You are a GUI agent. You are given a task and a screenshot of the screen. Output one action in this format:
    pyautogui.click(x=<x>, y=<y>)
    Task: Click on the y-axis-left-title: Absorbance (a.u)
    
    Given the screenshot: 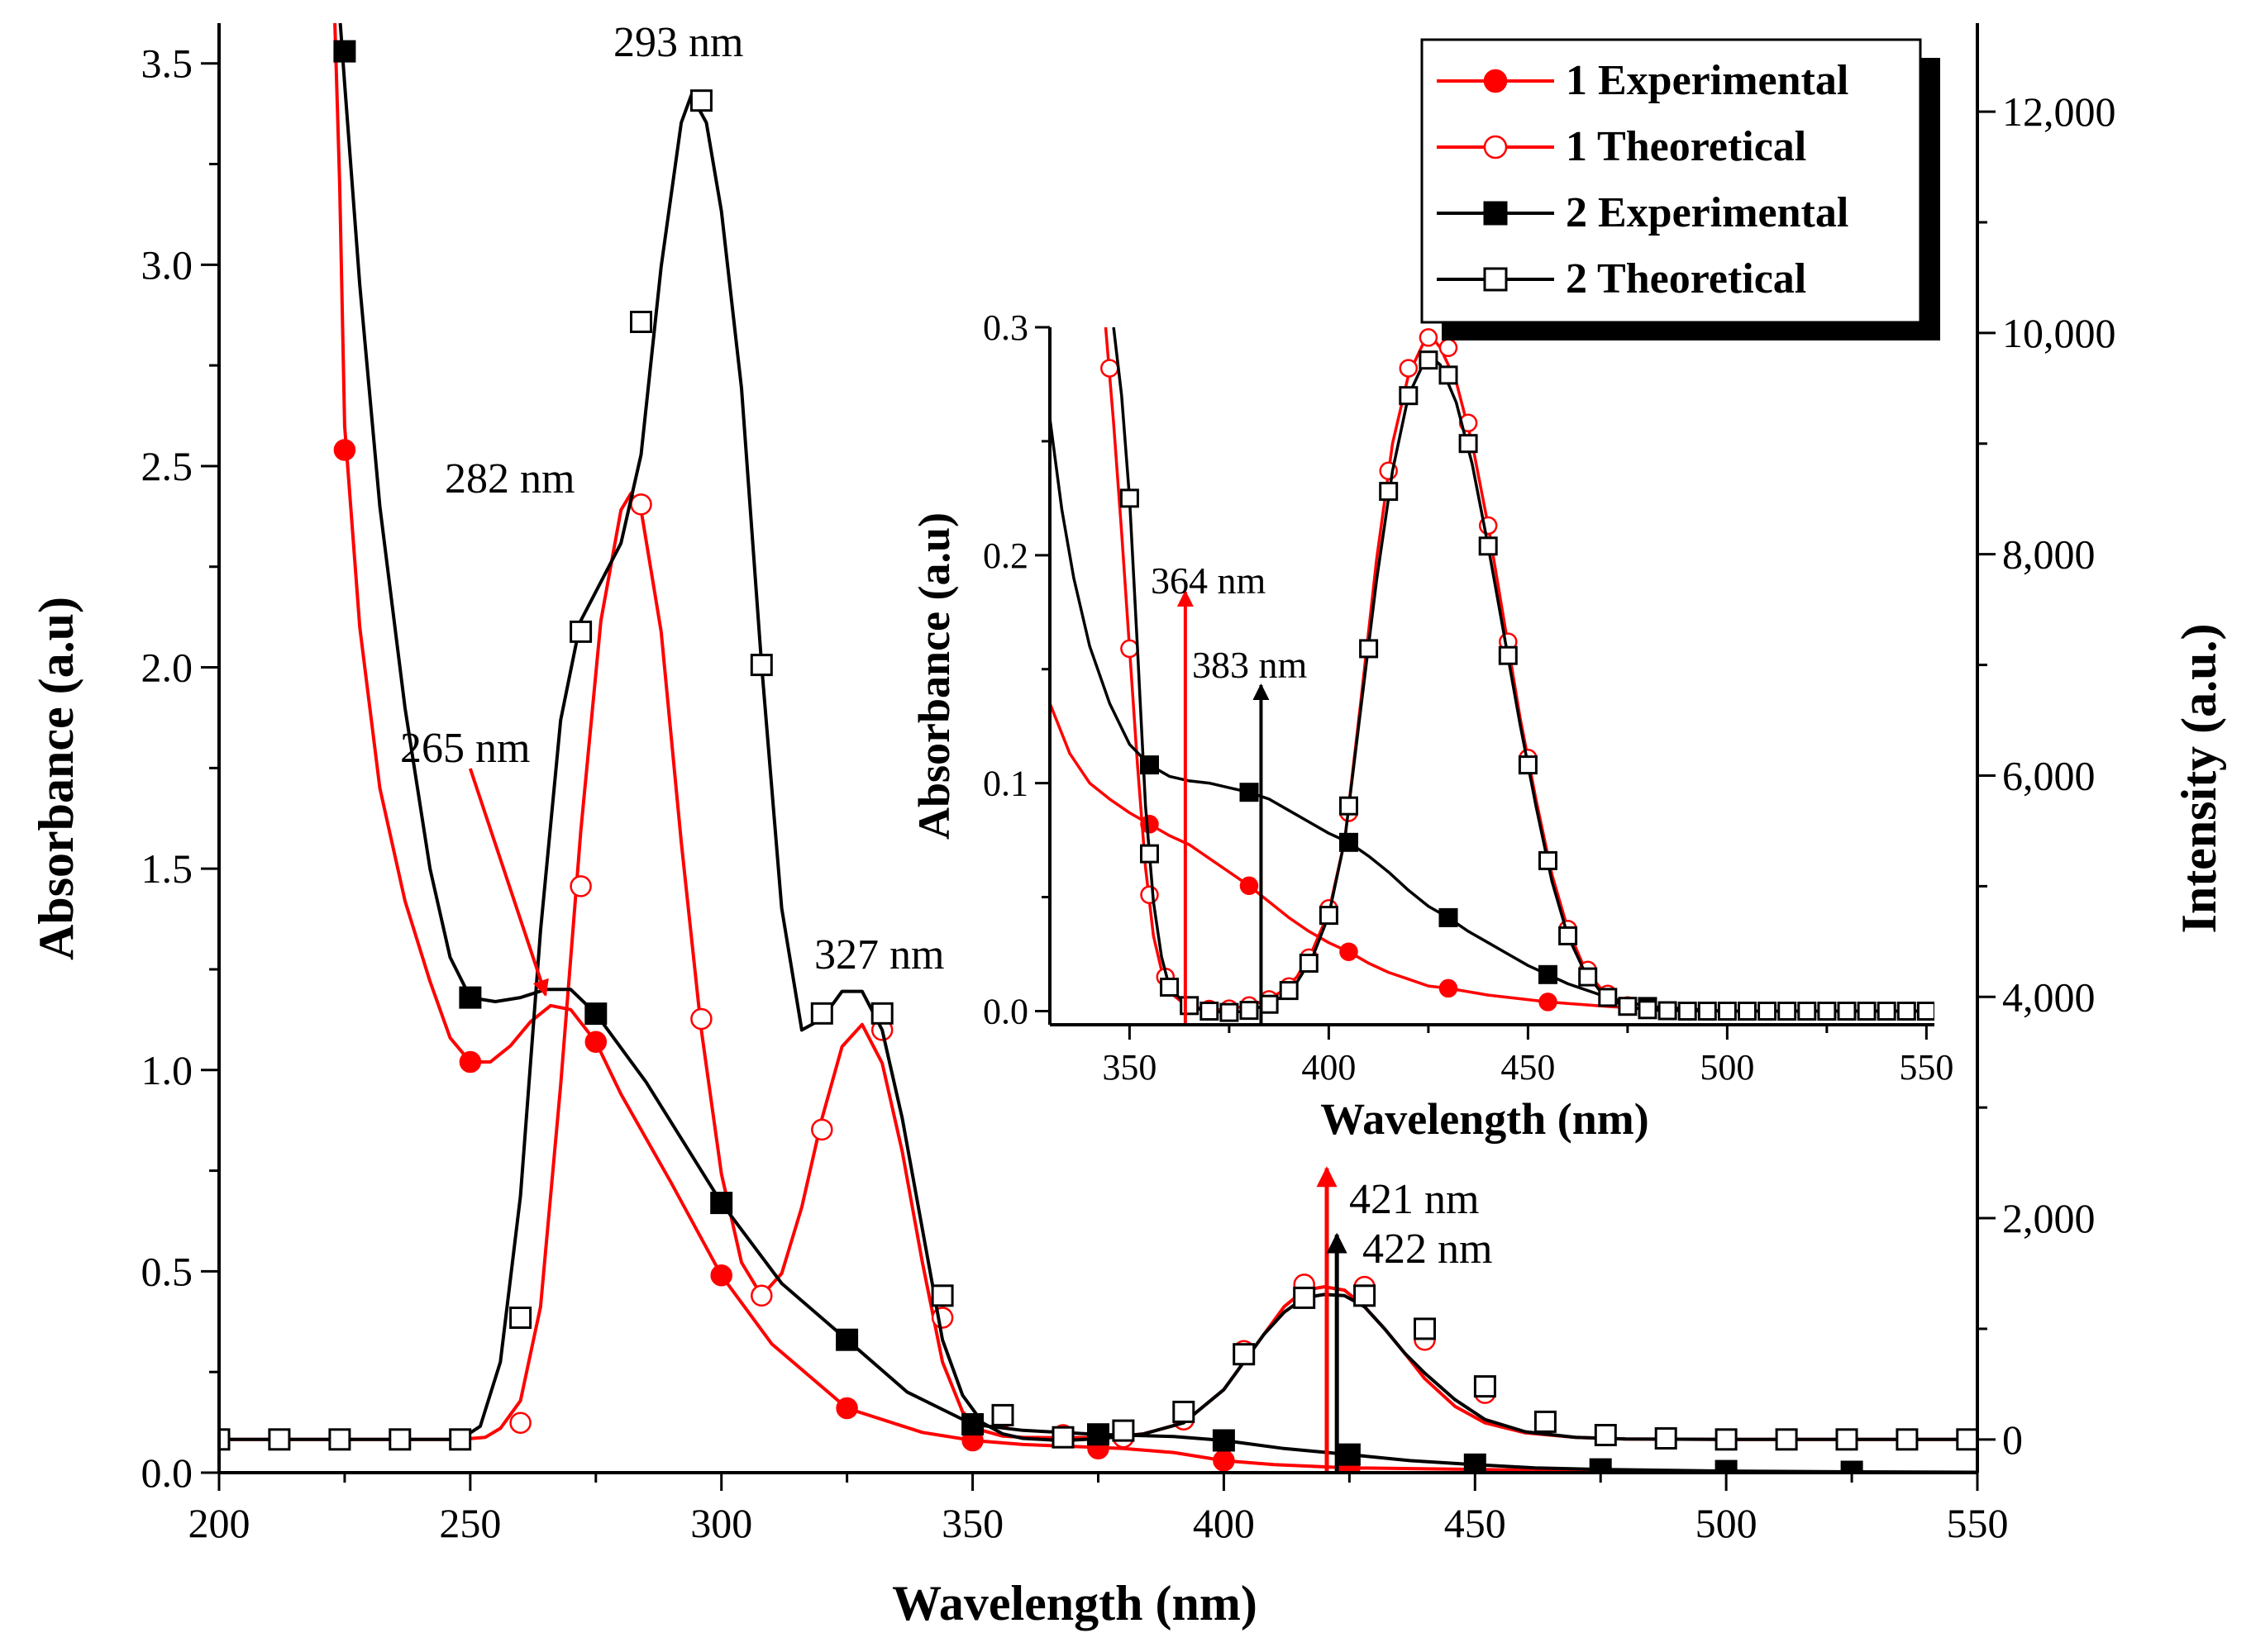 What is the action you would take?
    pyautogui.click(x=56, y=778)
    